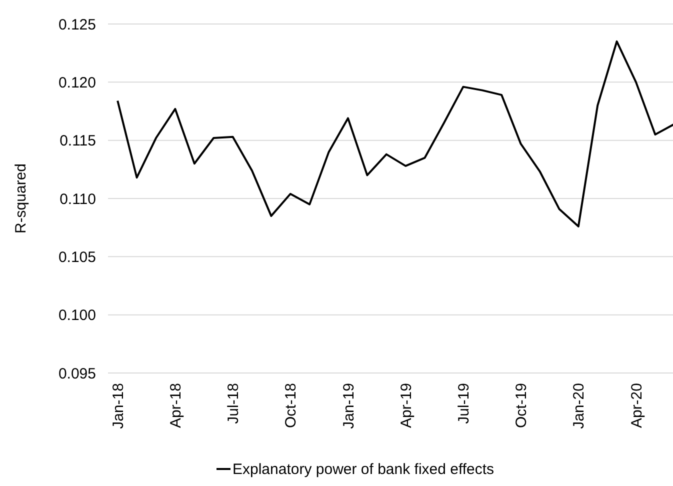 This screenshot has width=673, height=486. Describe the element at coordinates (77, 373) in the screenshot. I see `y-tick-label: 0.095` at that location.